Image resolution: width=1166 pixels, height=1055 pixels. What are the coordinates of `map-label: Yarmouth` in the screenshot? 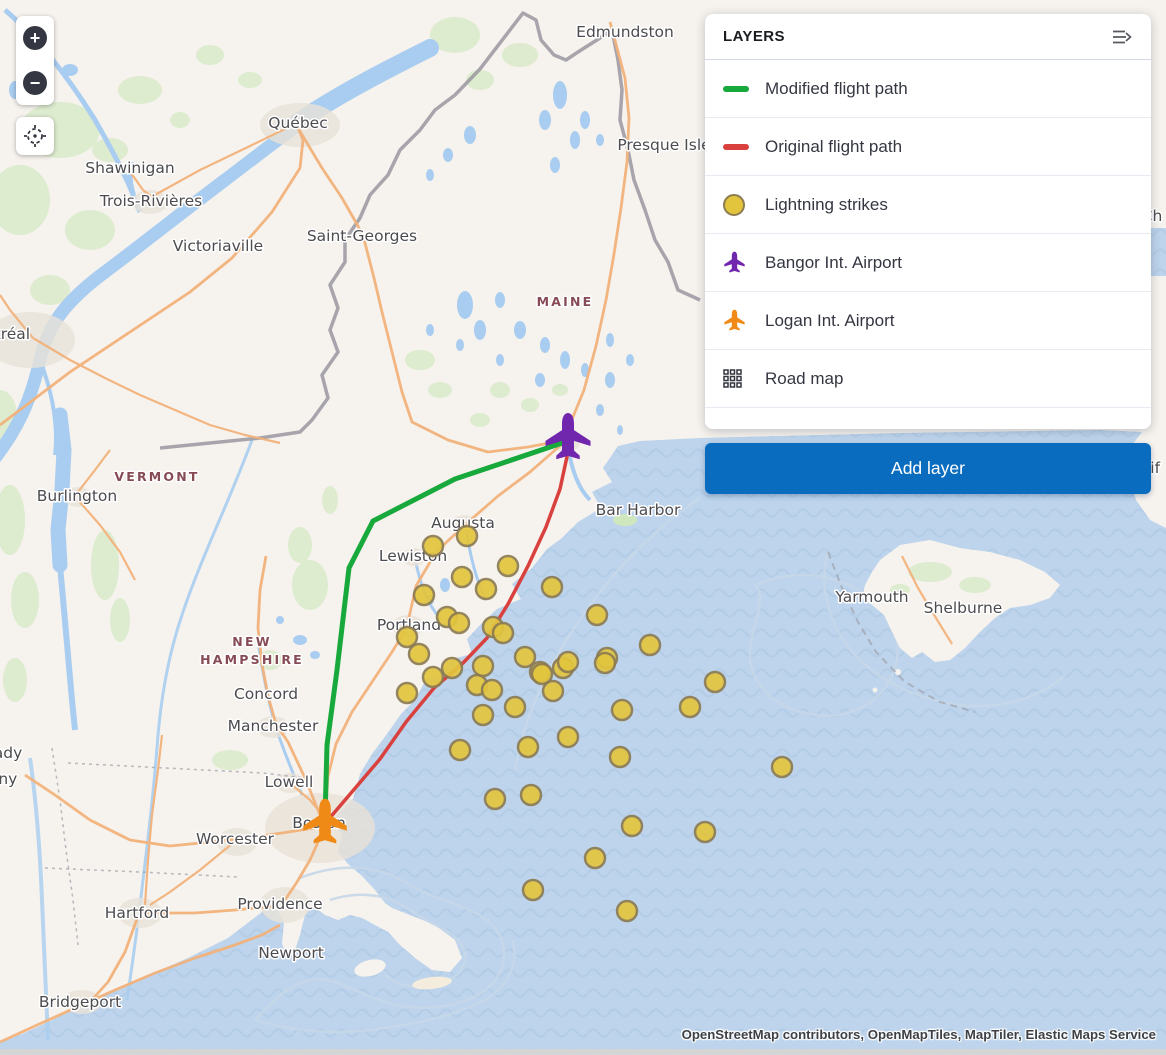 It's located at (871, 597).